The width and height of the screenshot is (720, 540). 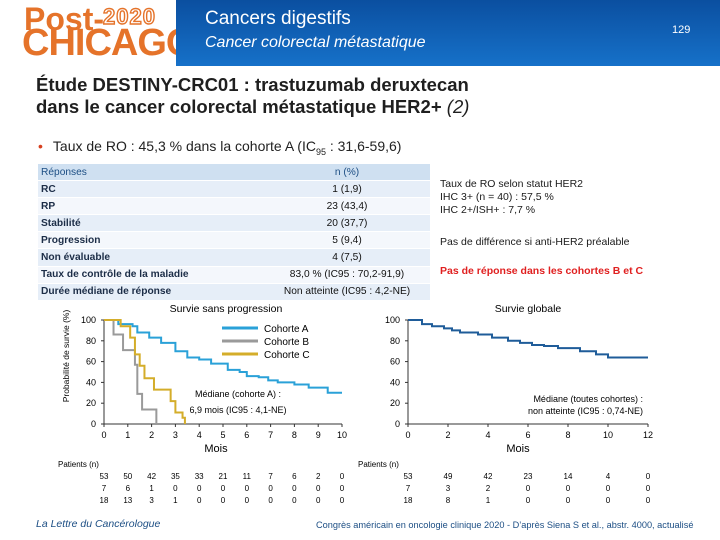 I want to click on pfs-x-tick-label: 9, so click(x=318, y=435).